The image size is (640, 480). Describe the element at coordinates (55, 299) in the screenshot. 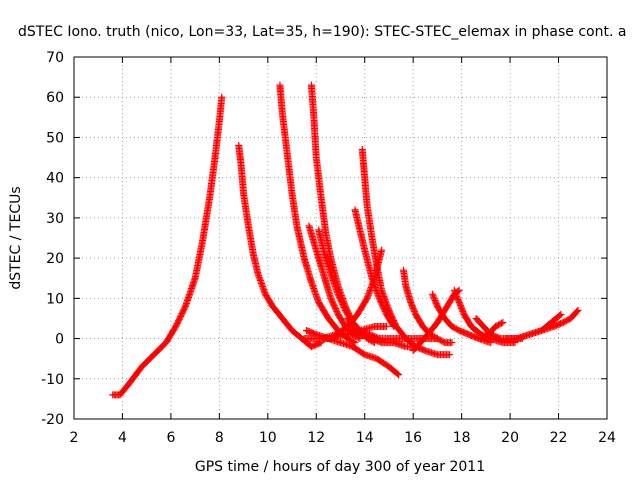

I see `y-tick-label: 10` at that location.